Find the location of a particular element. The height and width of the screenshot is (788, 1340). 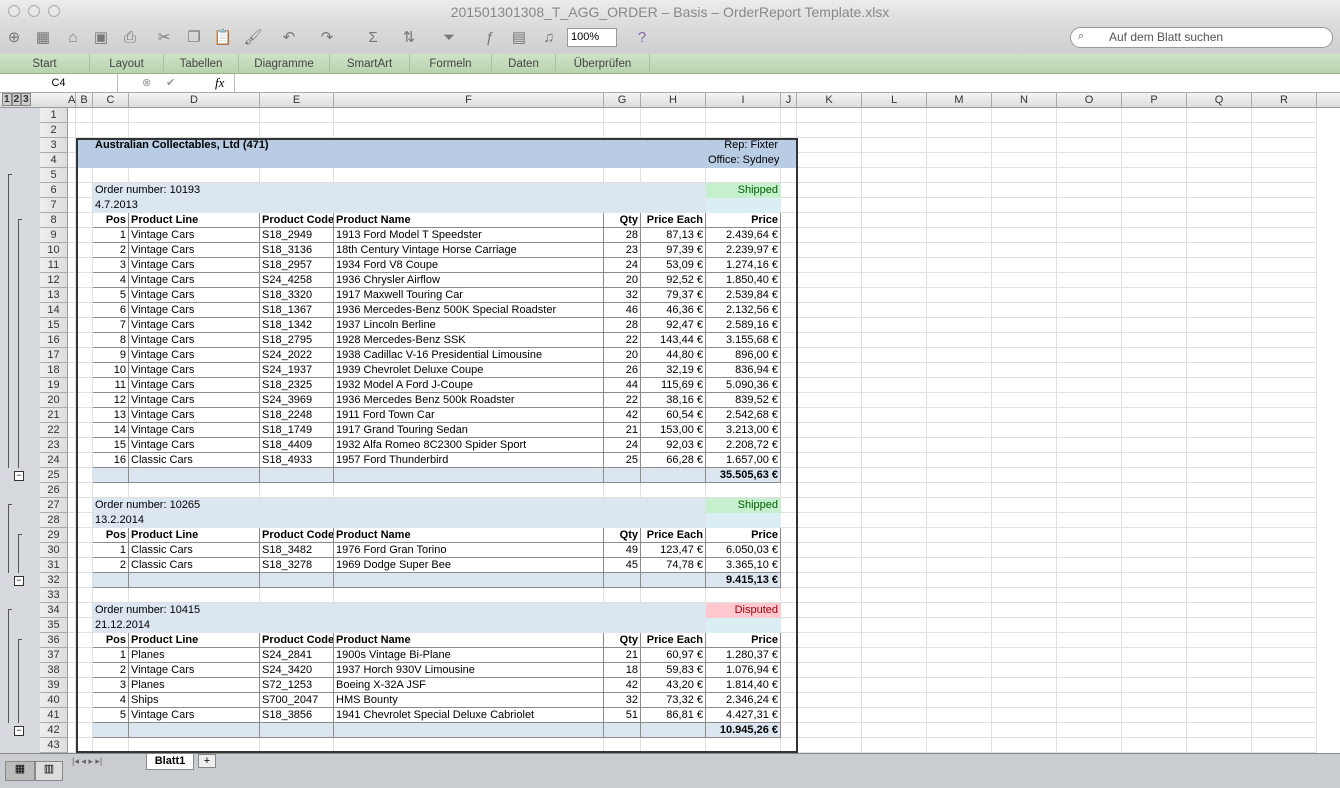

price-each-cell: 66,28 € is located at coordinates (673, 460).